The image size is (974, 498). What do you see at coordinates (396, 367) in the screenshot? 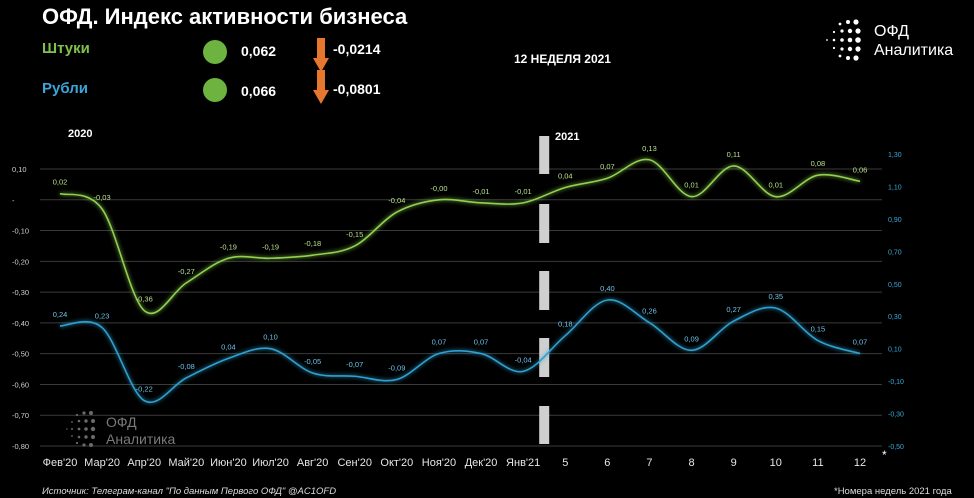
I see `data-label: -0,09` at bounding box center [396, 367].